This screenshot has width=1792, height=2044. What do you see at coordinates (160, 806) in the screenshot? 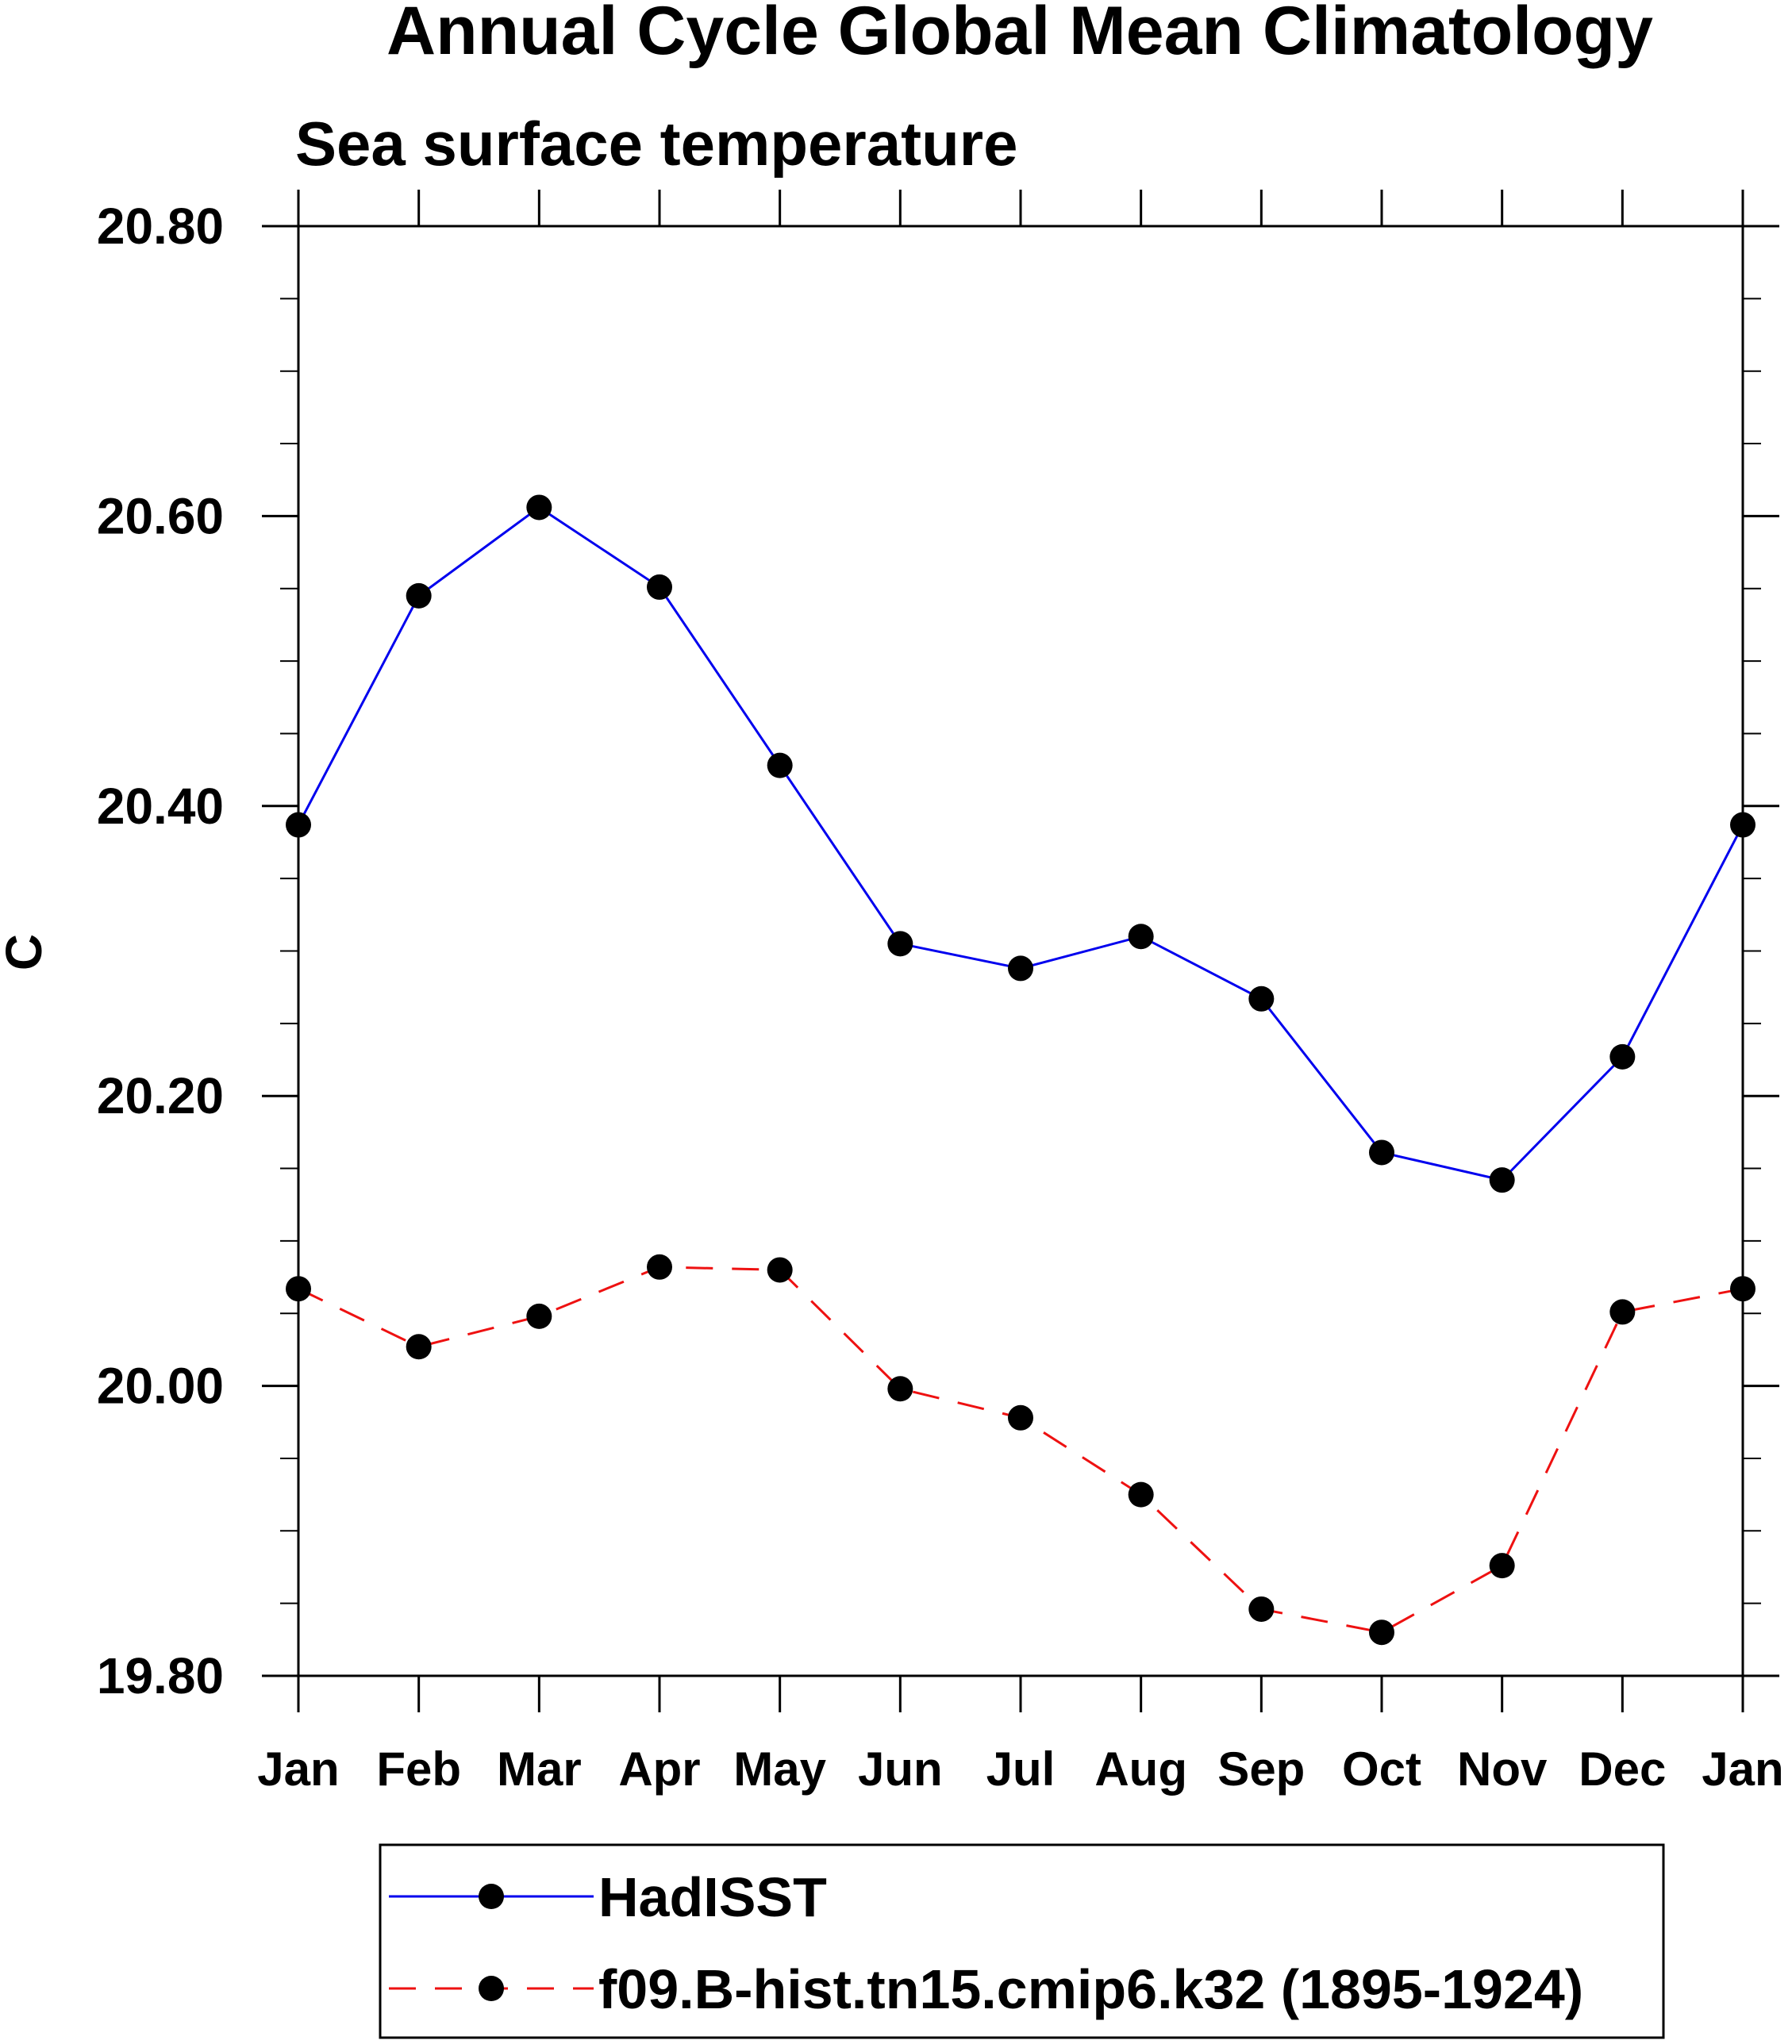
I see `y-tick-label: 20.40` at bounding box center [160, 806].